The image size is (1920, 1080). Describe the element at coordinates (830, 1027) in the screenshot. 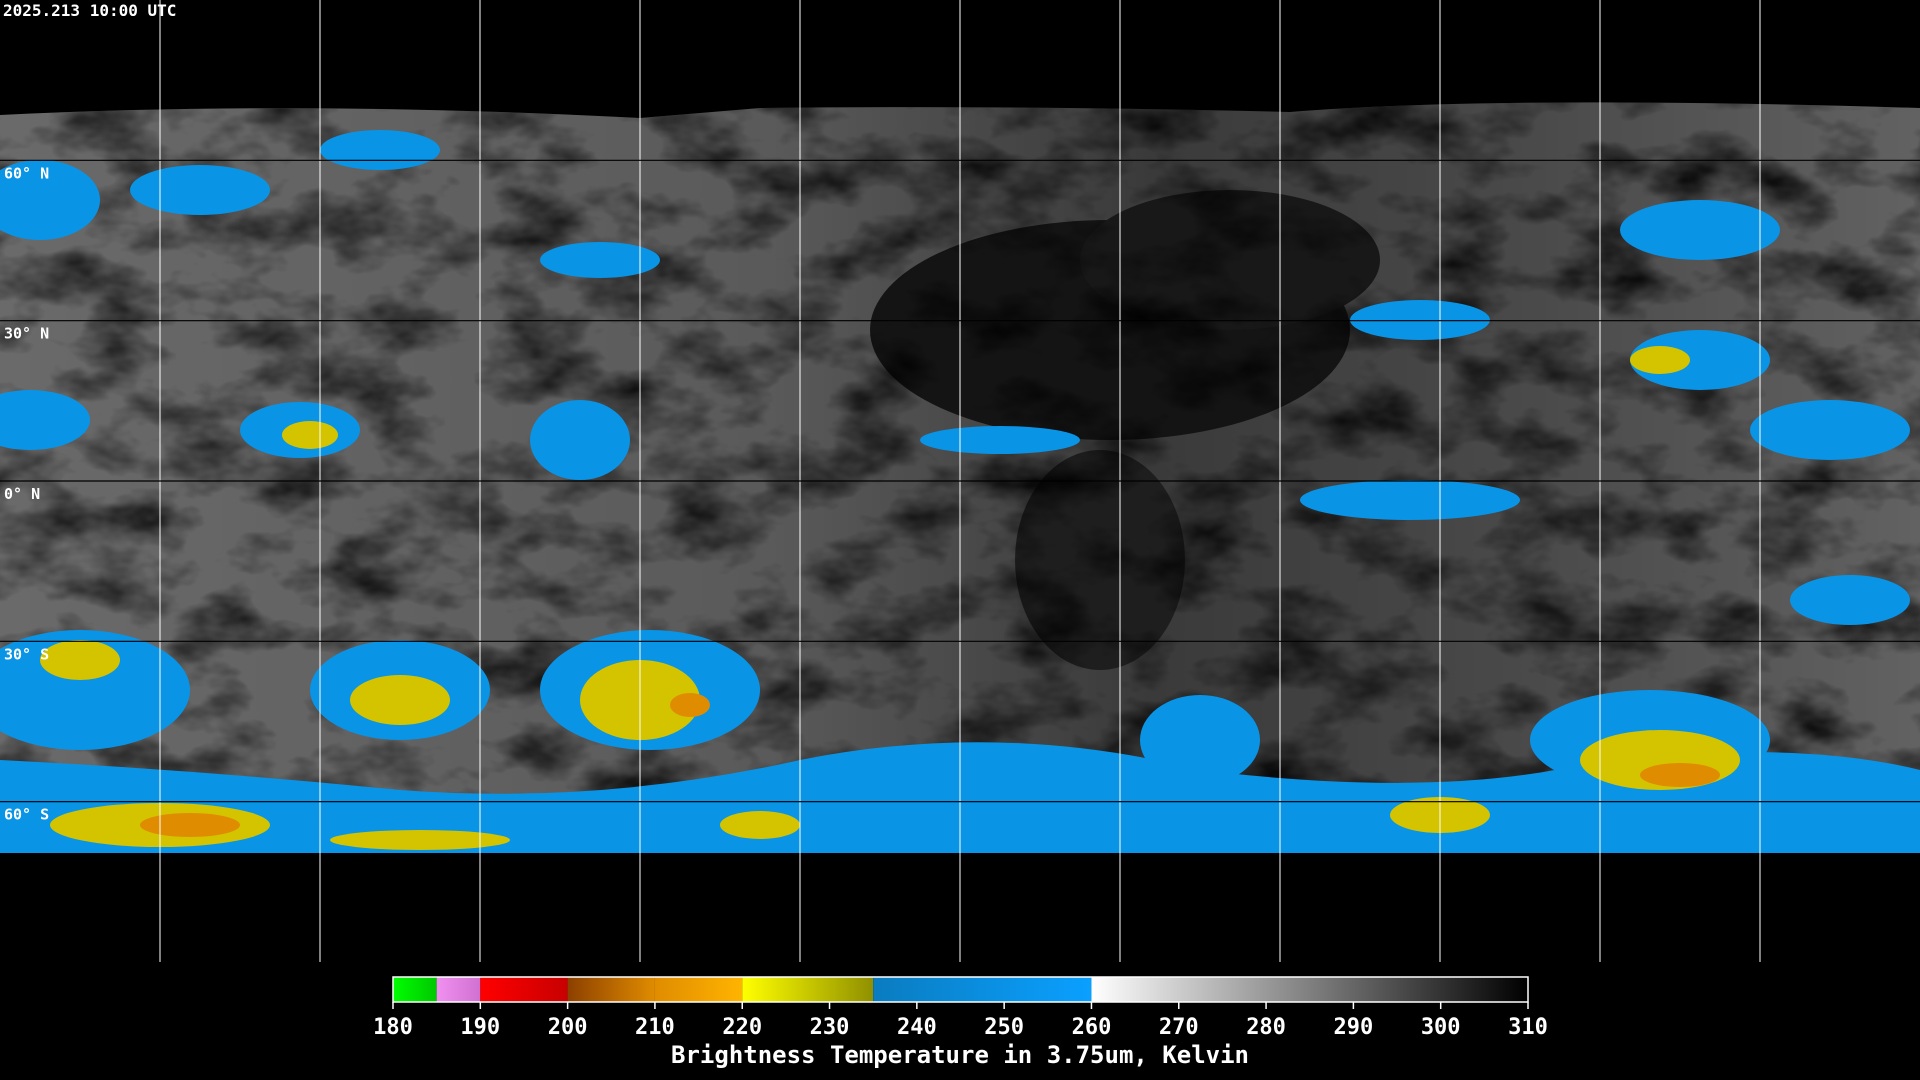

I see `colorbar-tick-label: 230` at that location.